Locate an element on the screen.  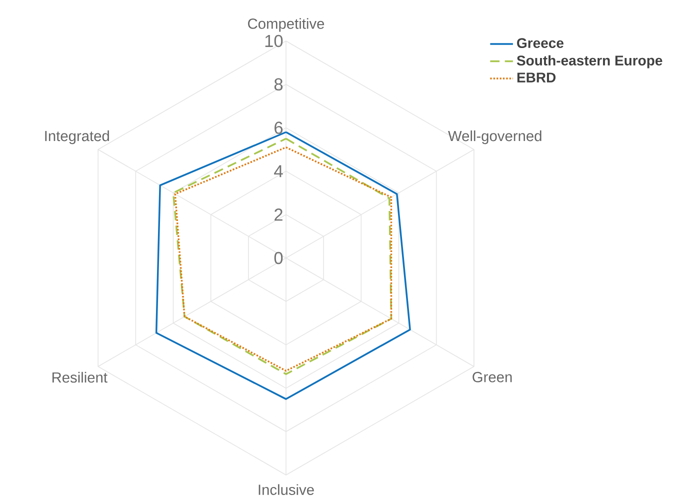
spoke-label: Well-governed is located at coordinates (495, 137).